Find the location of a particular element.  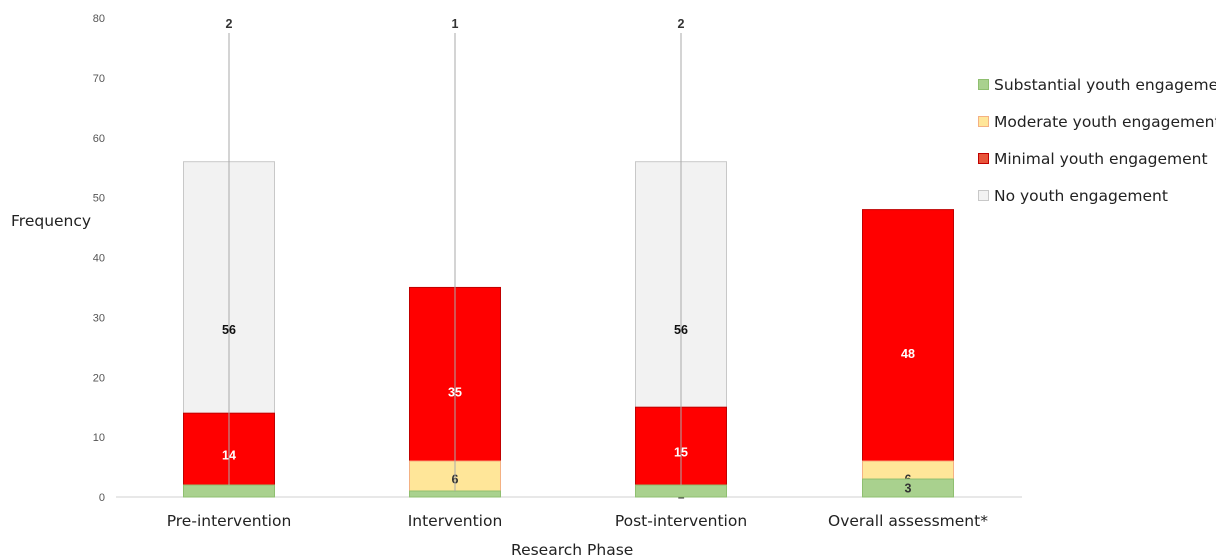

x-tick-label: Intervention is located at coordinates (455, 521).